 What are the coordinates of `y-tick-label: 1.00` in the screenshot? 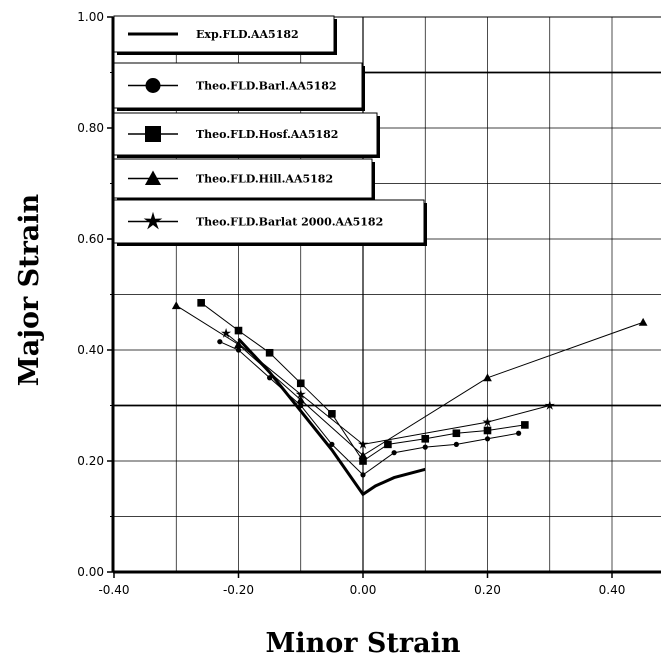 It's located at (90, 17).